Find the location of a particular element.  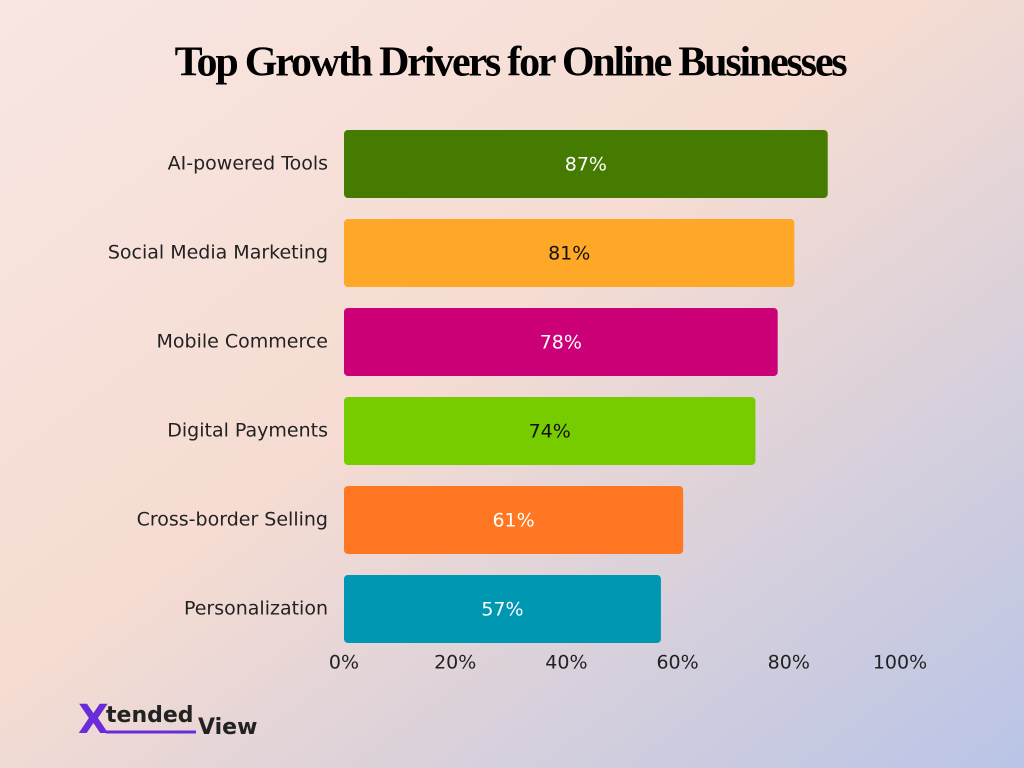

value-label: 57% is located at coordinates (502, 610).